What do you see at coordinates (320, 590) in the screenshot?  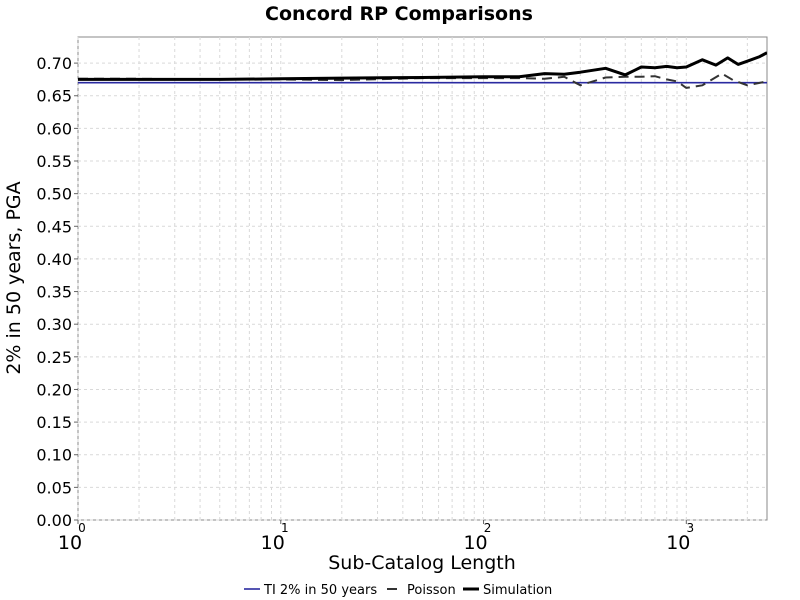 I see `legend-label: TI 2% in 50 years` at bounding box center [320, 590].